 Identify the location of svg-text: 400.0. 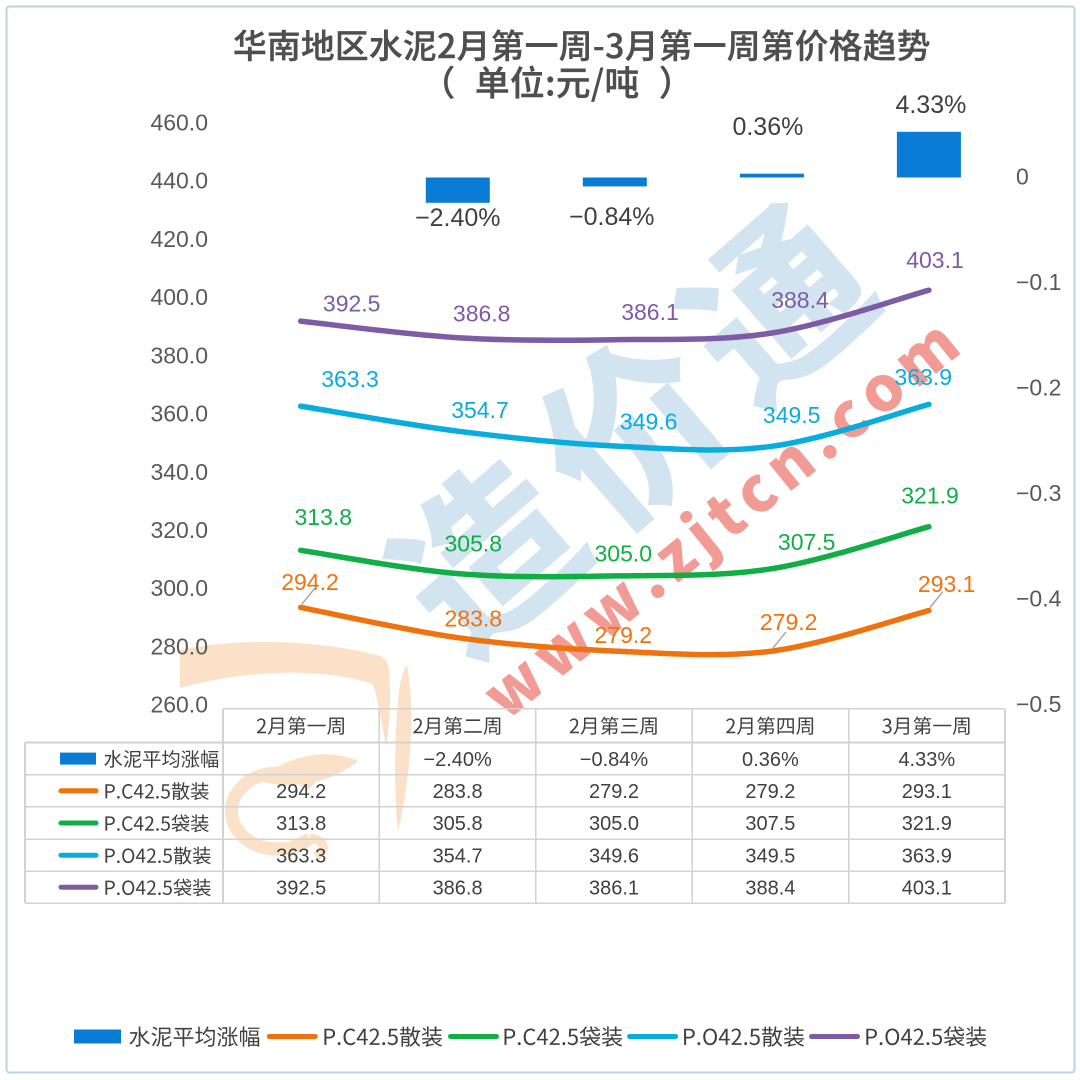
(179, 297).